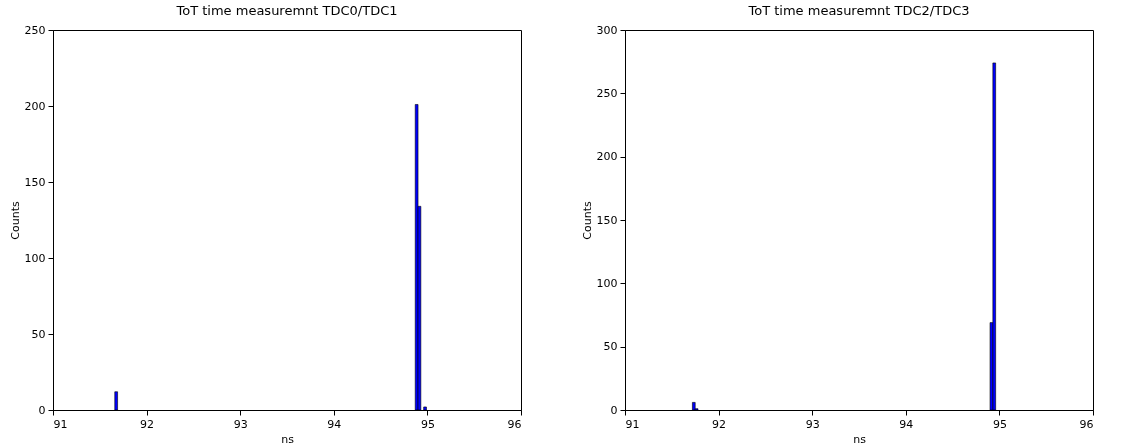  Describe the element at coordinates (858, 10) in the screenshot. I see `chart-title: ToT time measuremnt TDC2/TDC3` at that location.